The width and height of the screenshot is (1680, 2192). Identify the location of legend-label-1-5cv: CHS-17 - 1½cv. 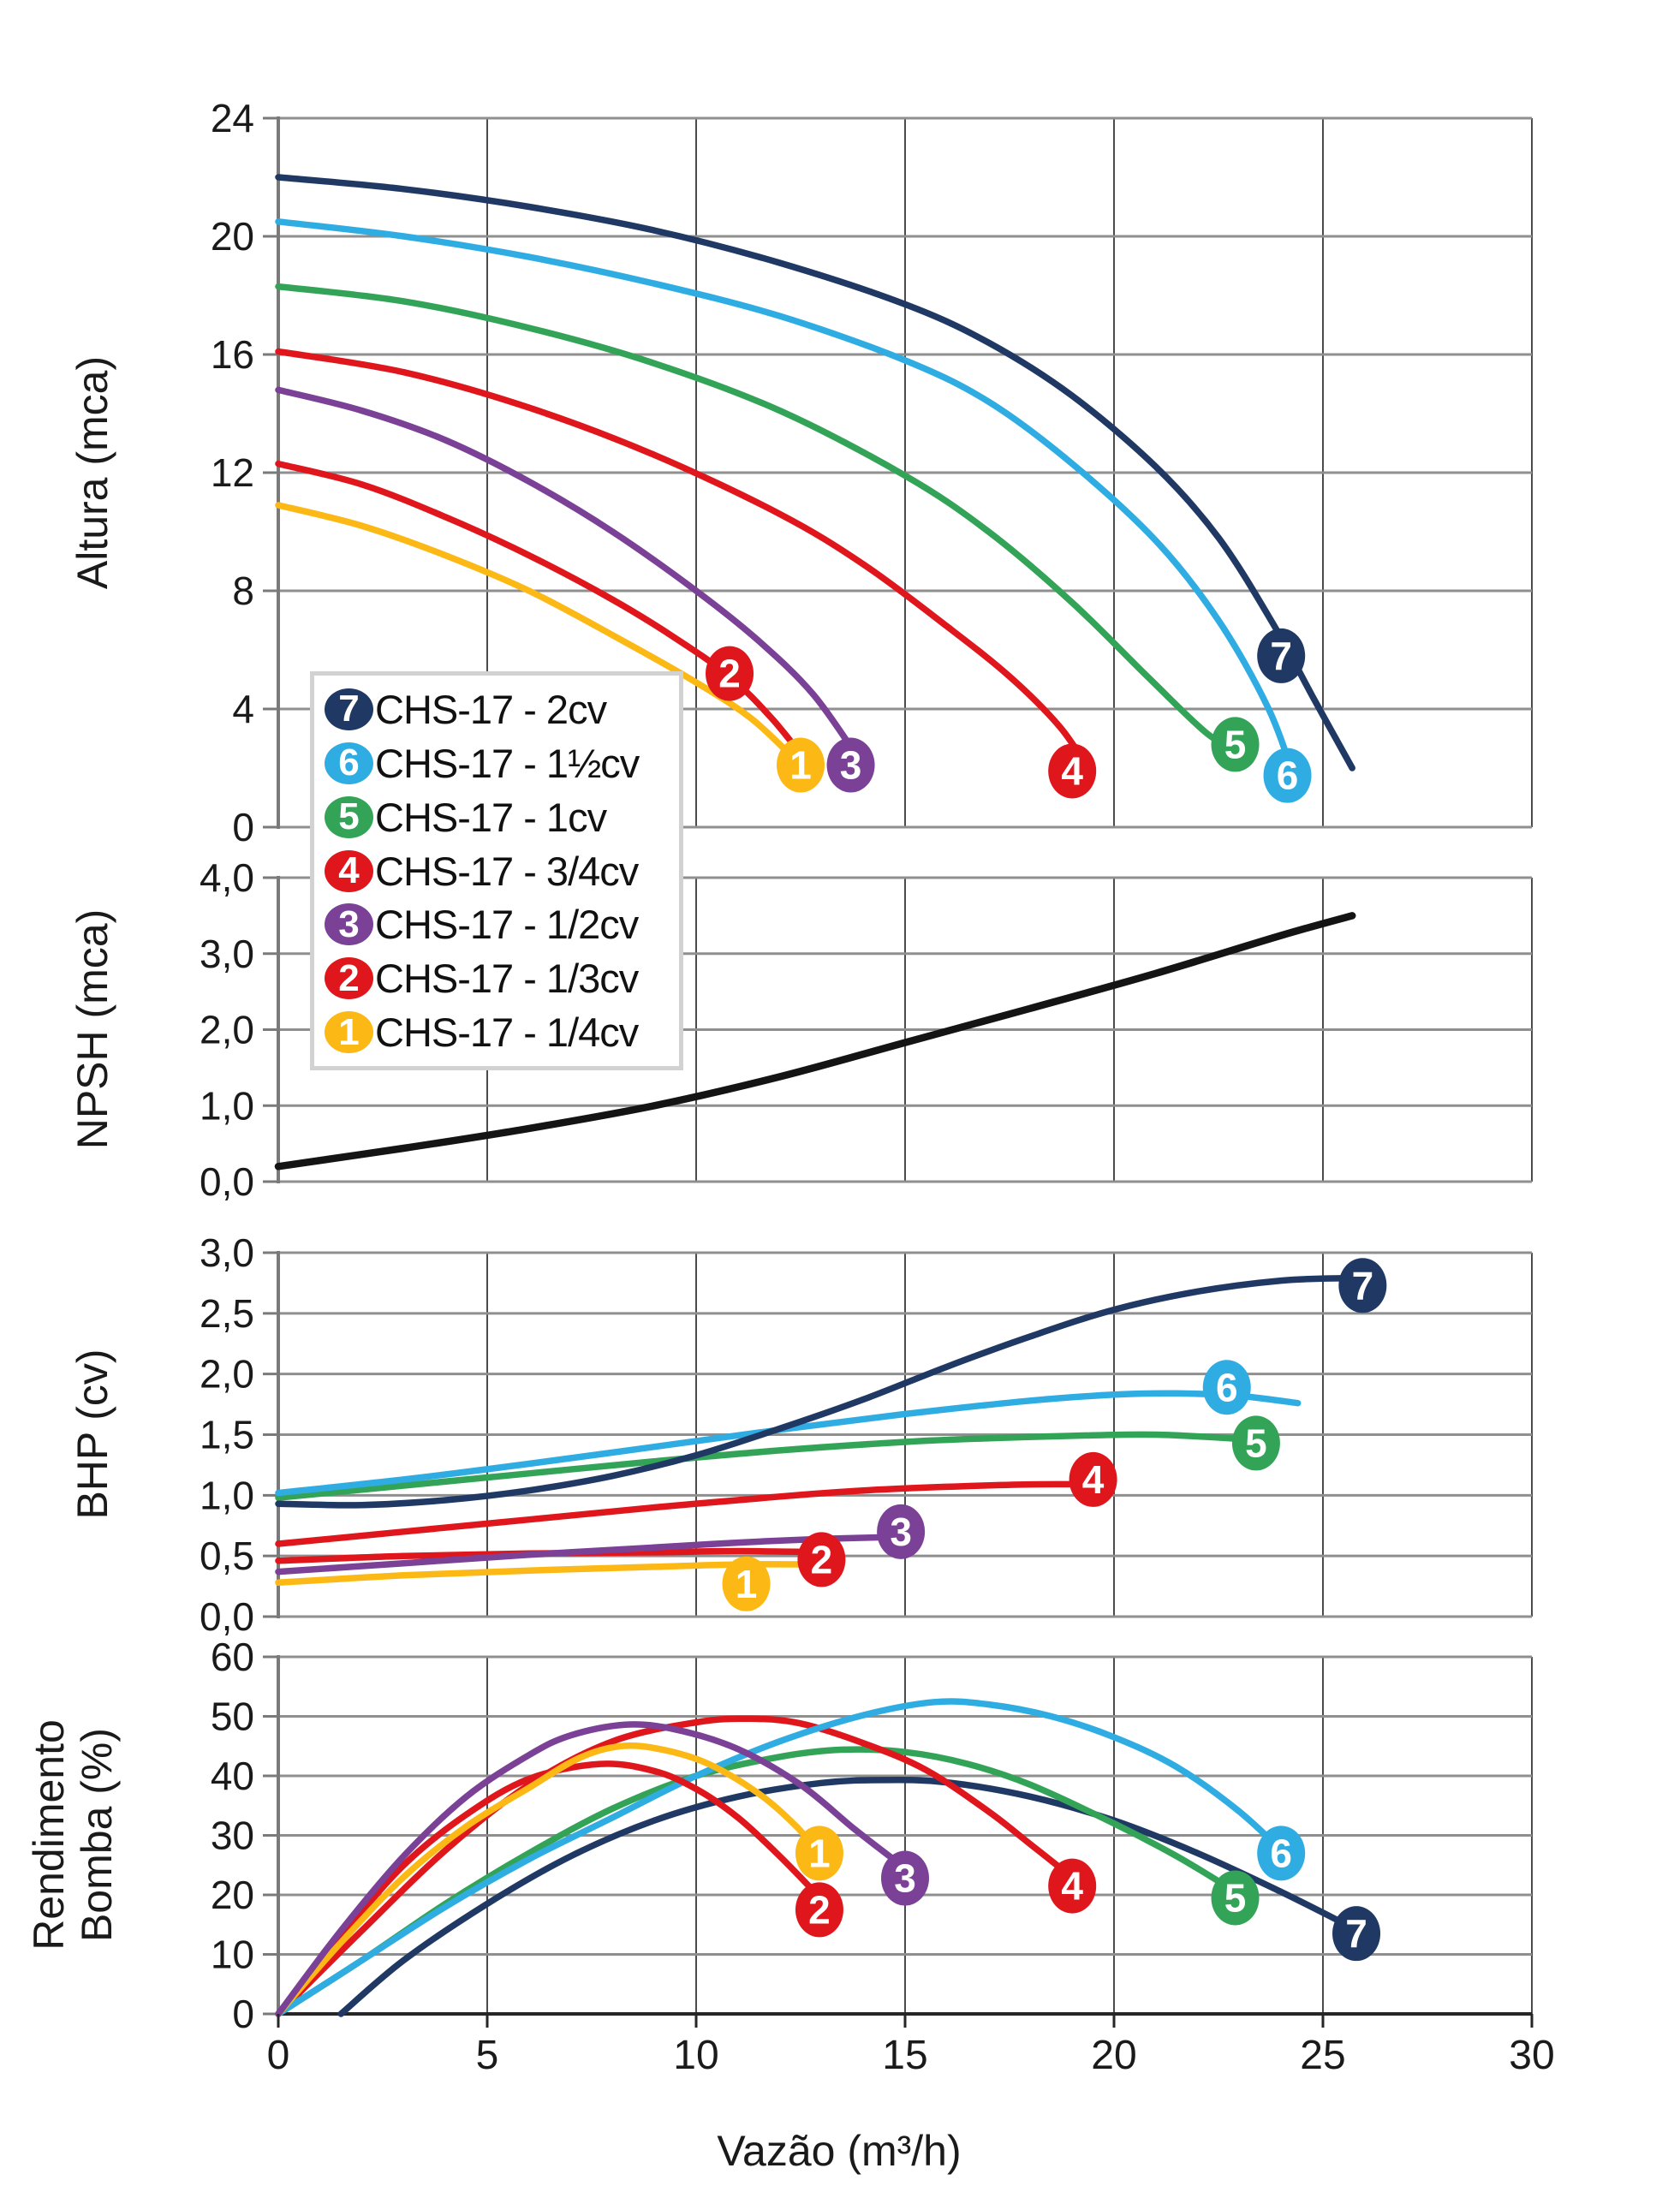
(507, 763).